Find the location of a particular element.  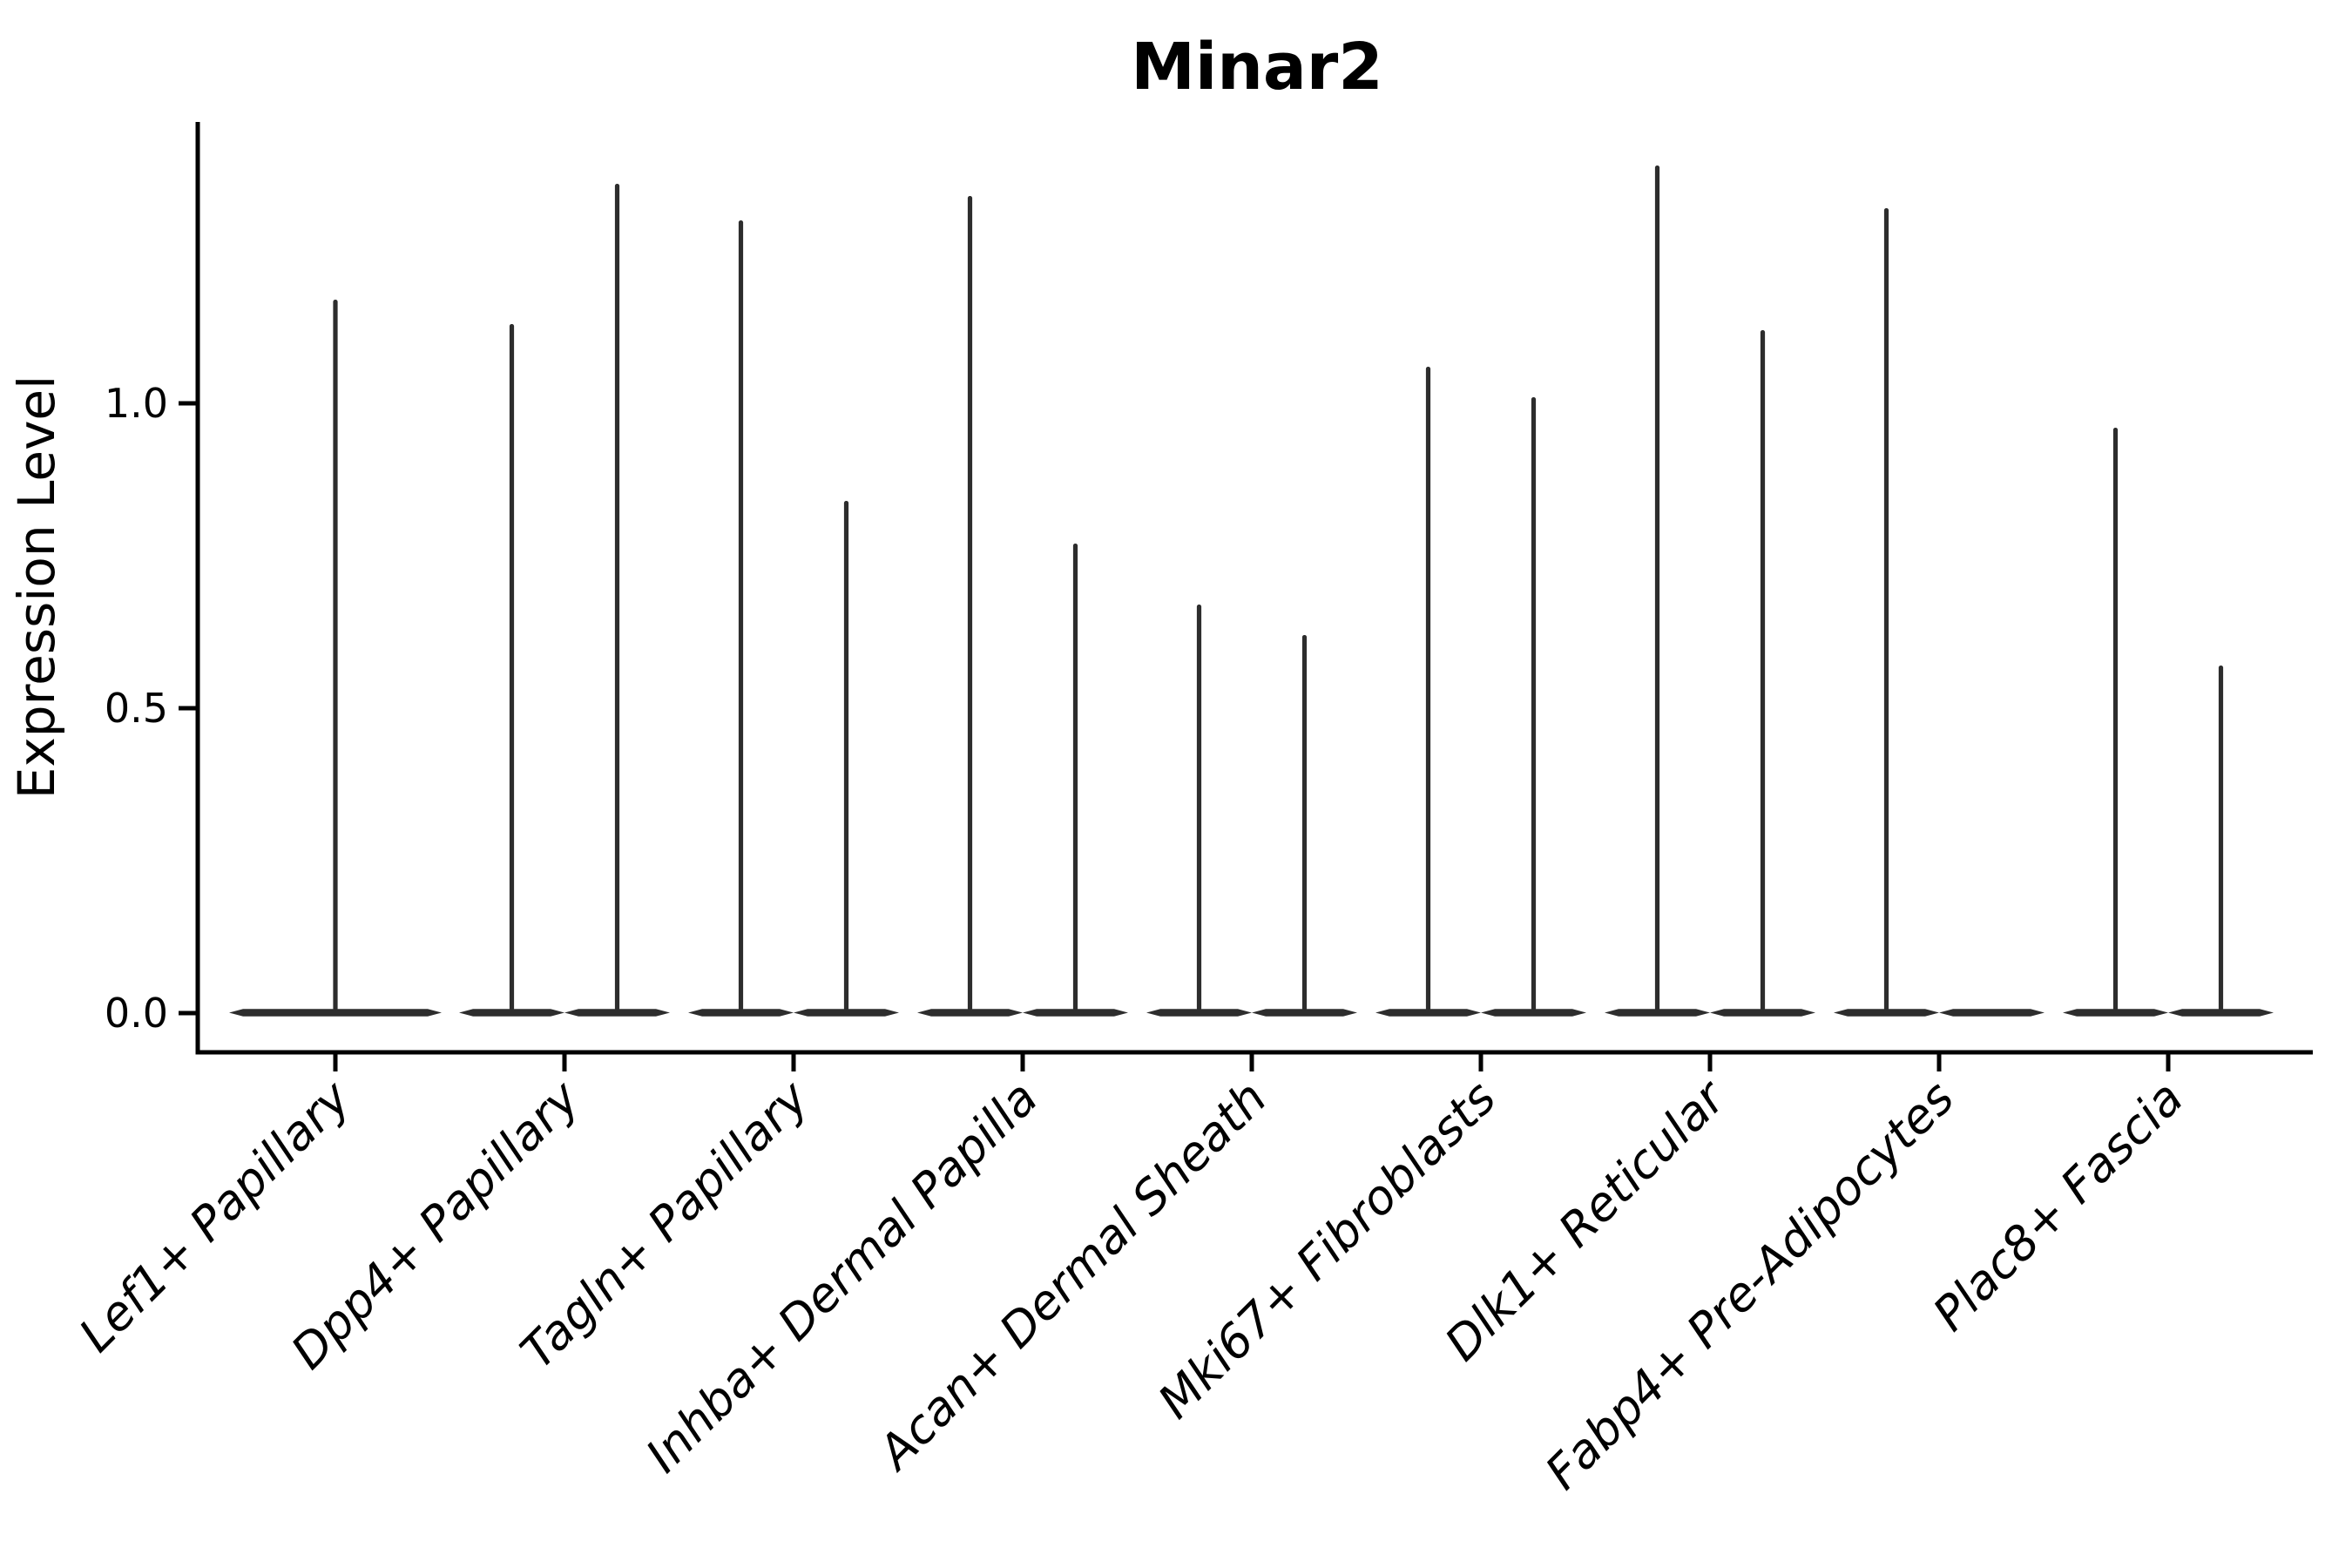

y-tick-label: 0.5 is located at coordinates (136, 708).